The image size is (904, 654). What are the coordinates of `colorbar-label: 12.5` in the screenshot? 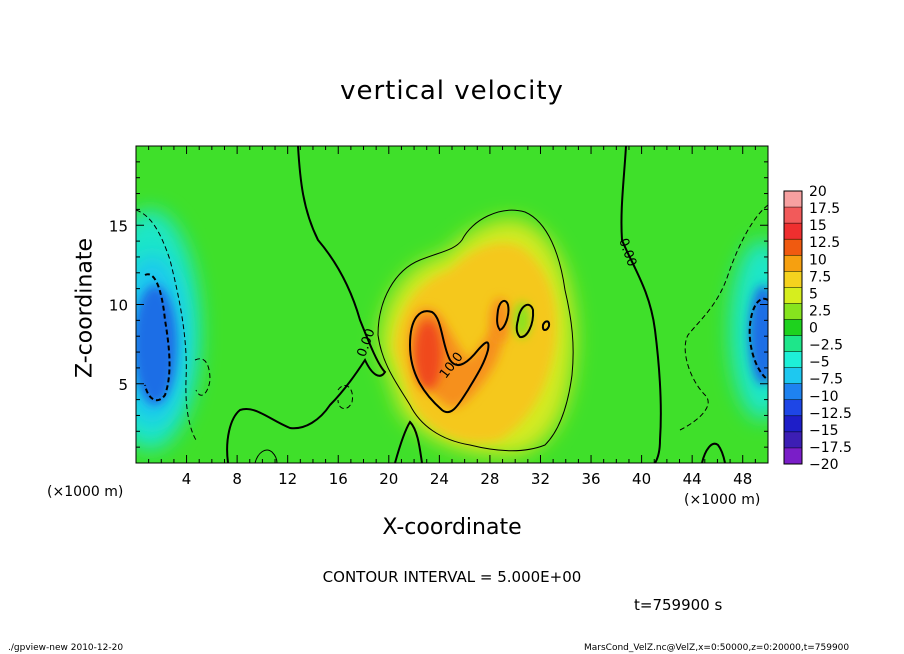 It's located at (824, 243).